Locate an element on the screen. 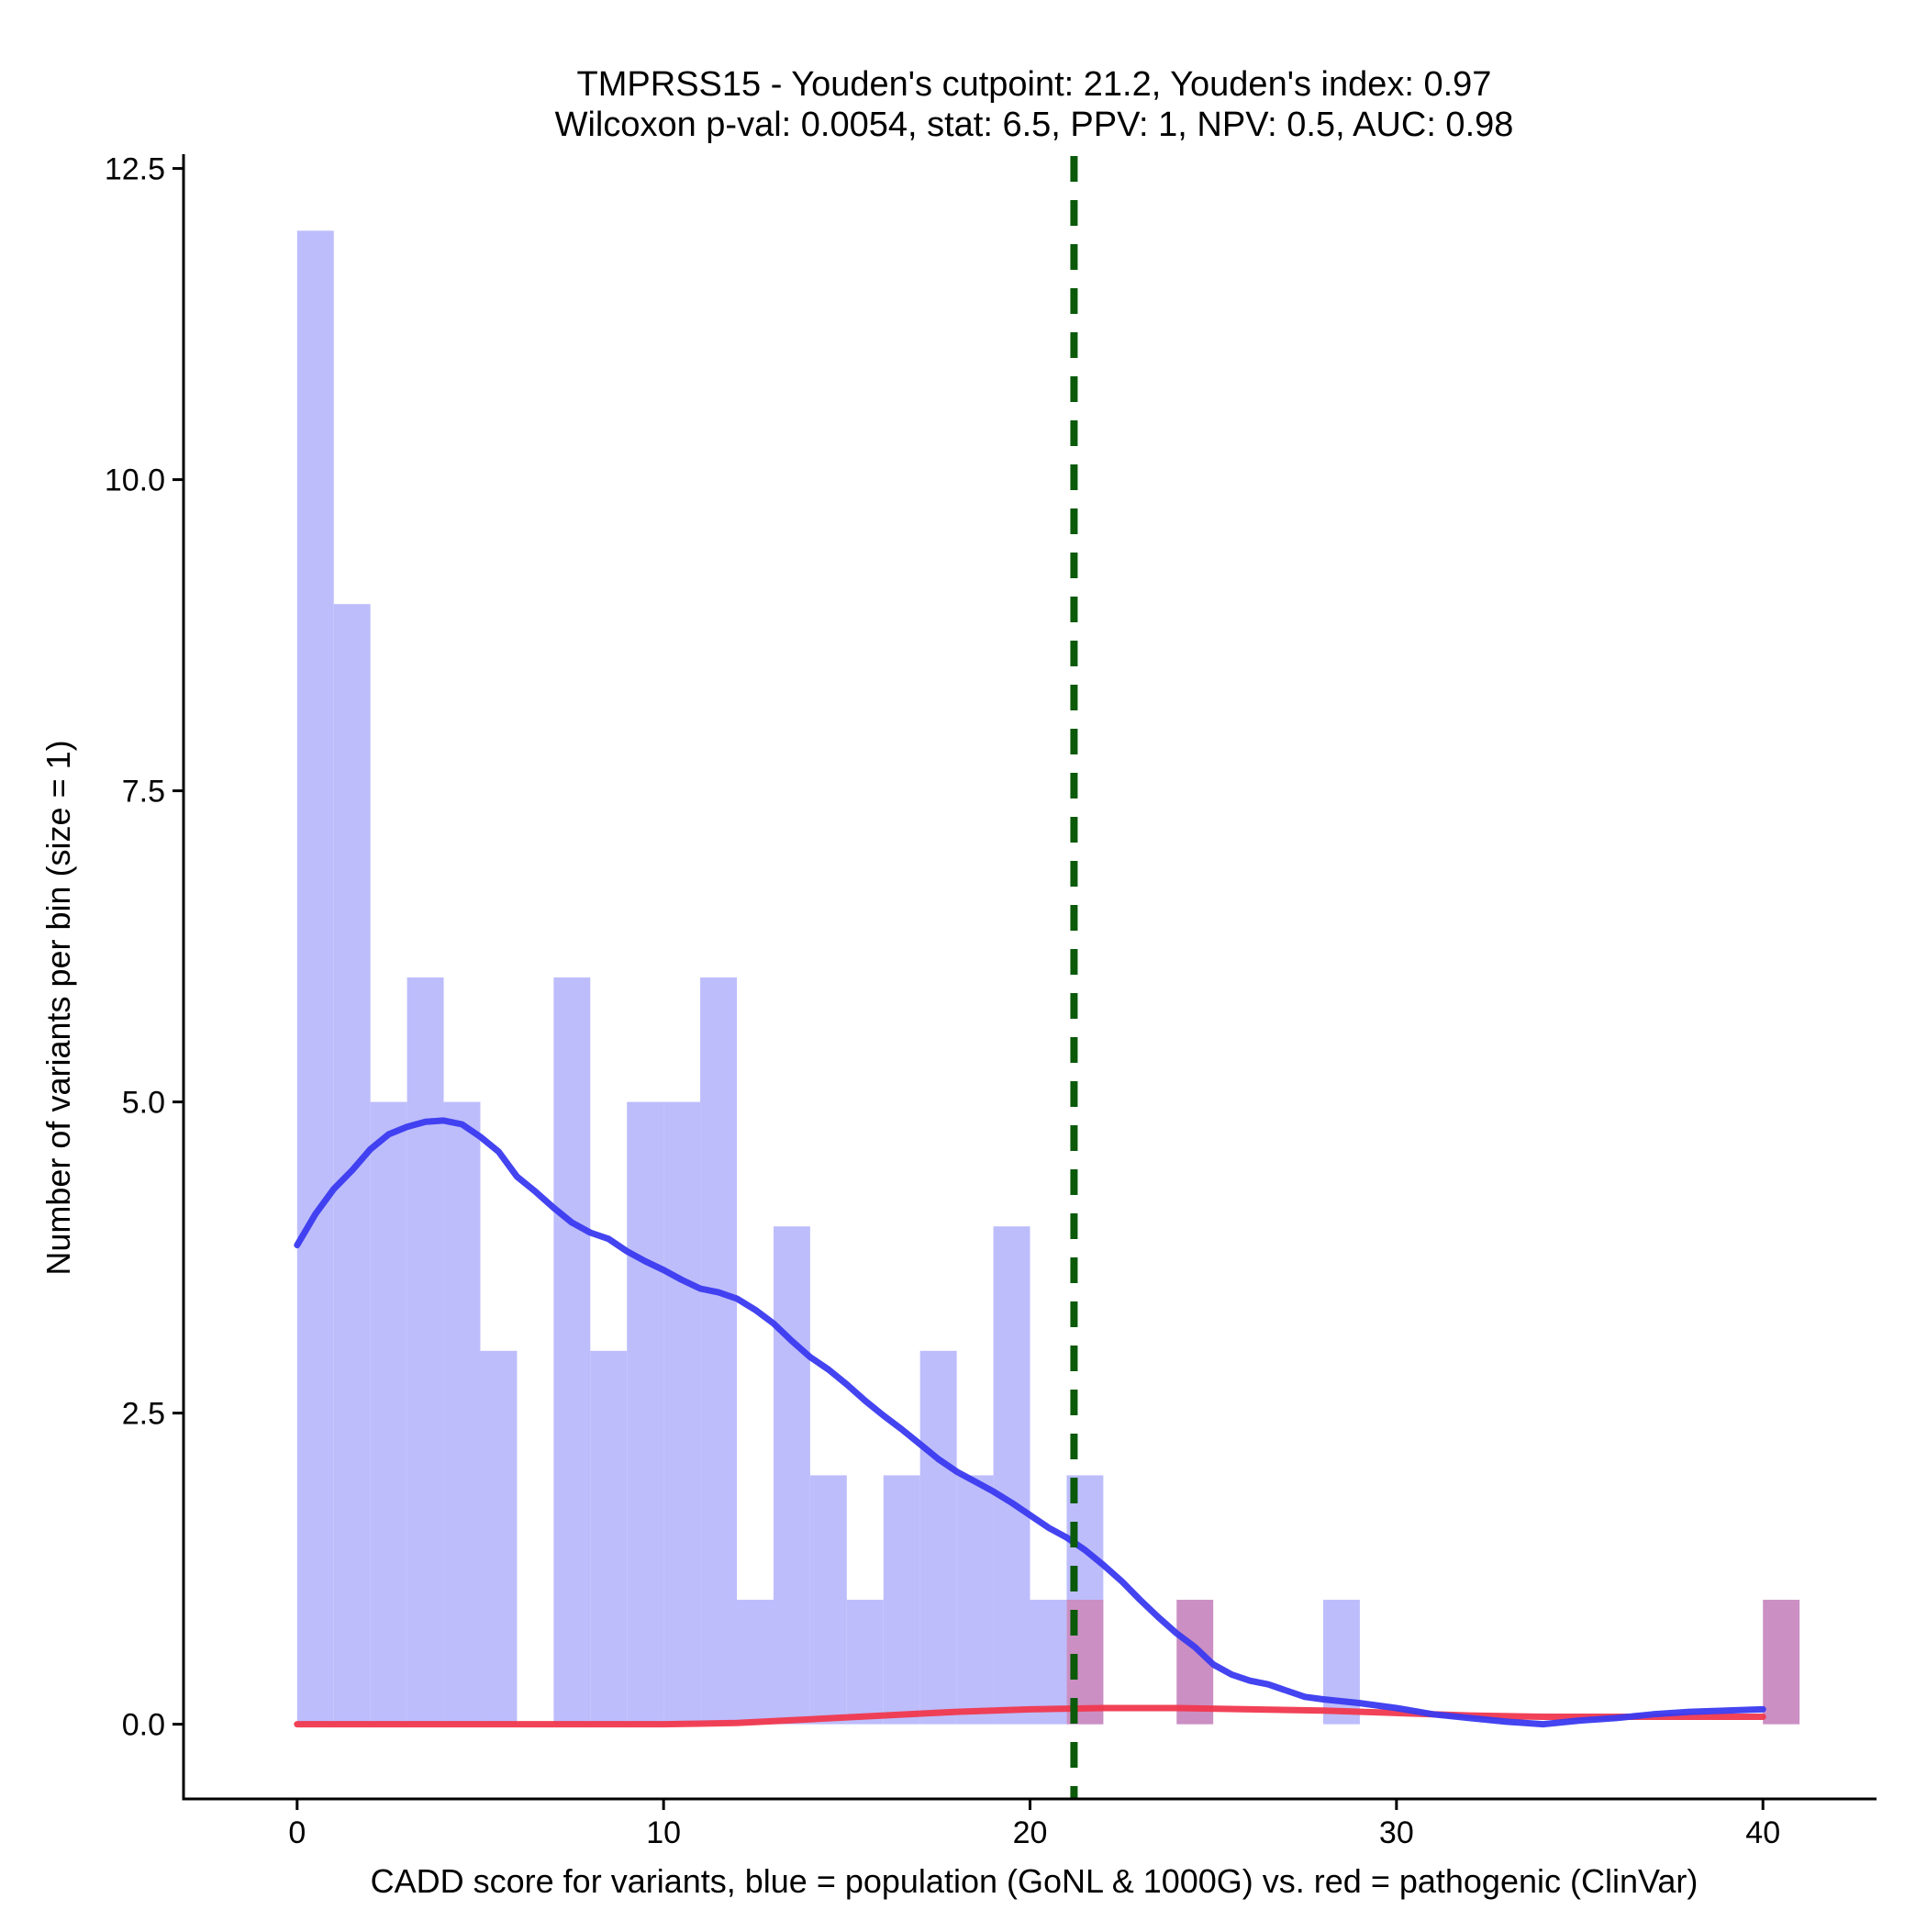 This screenshot has height=1932, width=1927. y-tick-label-2.5: 2.5 is located at coordinates (143, 1414).